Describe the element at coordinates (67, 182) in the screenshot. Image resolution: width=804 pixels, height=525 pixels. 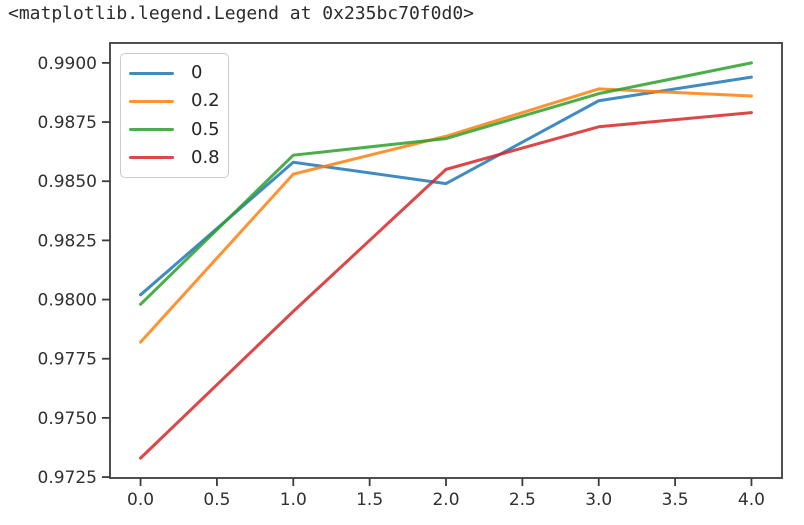
I see `y-tick-label: 0.9850` at that location.